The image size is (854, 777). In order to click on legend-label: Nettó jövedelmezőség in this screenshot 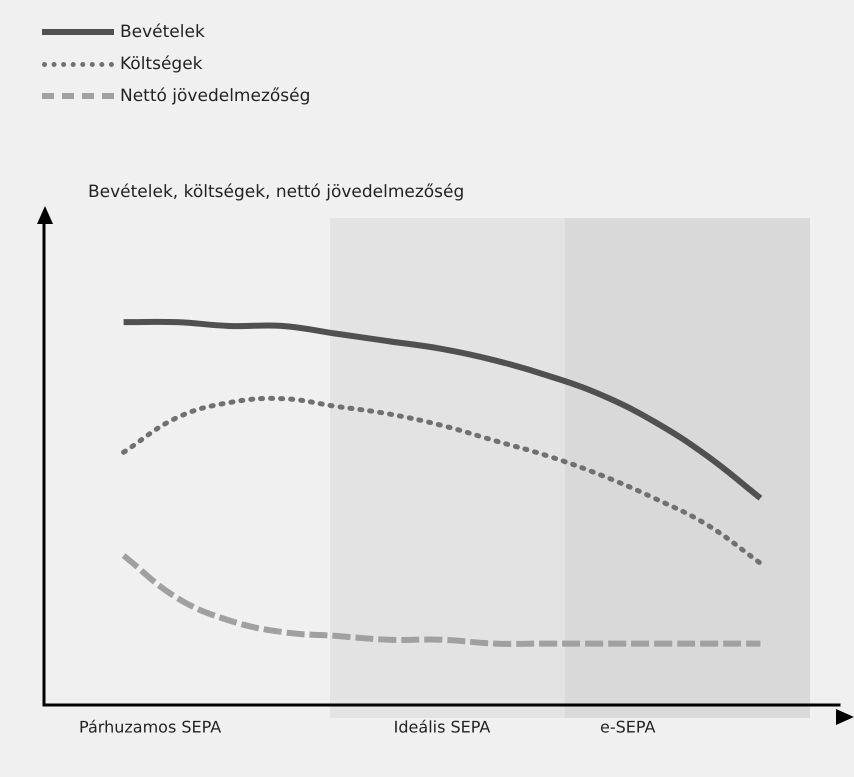, I will do `click(215, 96)`.